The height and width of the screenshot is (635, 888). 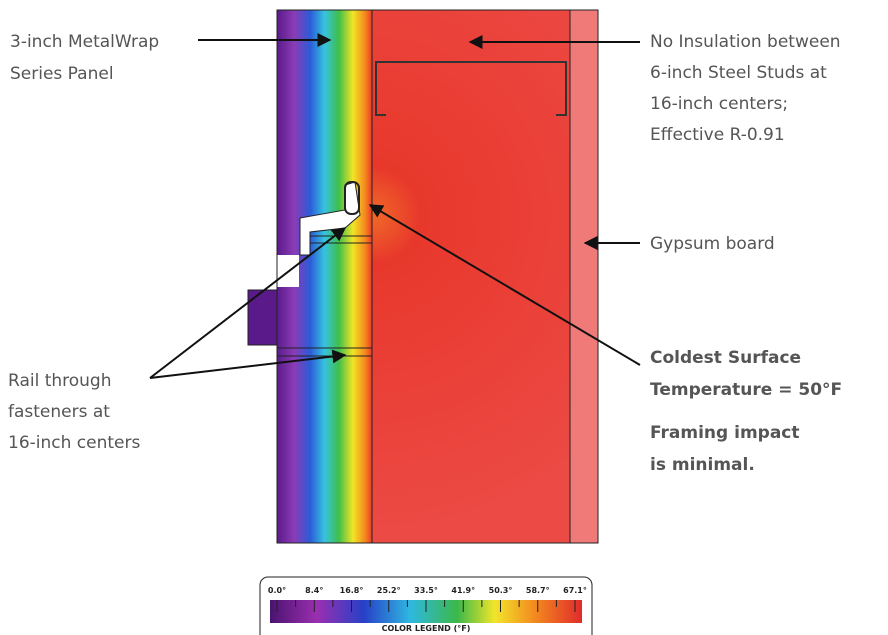 What do you see at coordinates (62, 74) in the screenshot?
I see `callout-text: Series Panel` at bounding box center [62, 74].